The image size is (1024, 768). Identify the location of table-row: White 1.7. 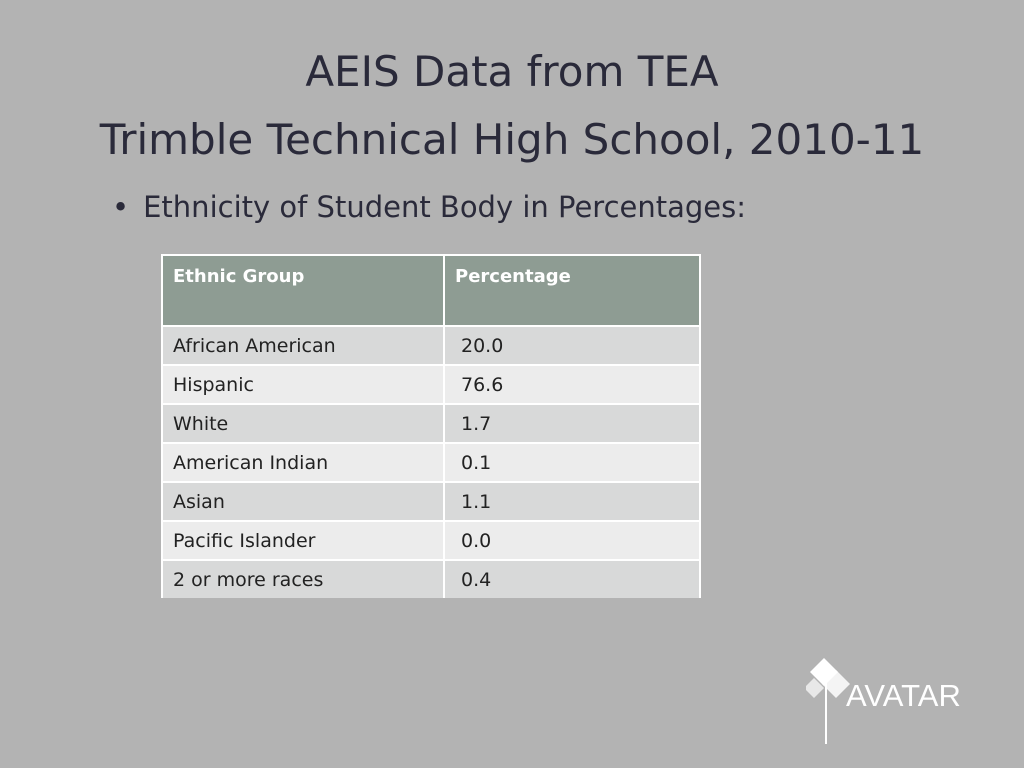
(431, 423).